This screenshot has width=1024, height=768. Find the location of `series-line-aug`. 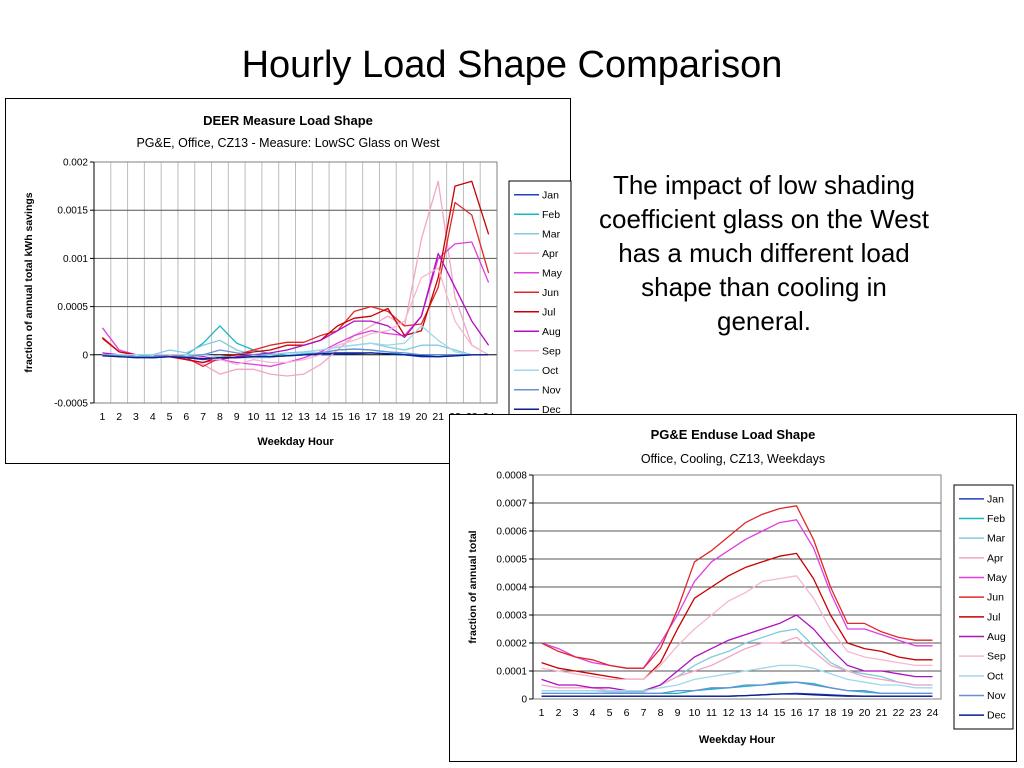

series-line-aug is located at coordinates (737, 653).